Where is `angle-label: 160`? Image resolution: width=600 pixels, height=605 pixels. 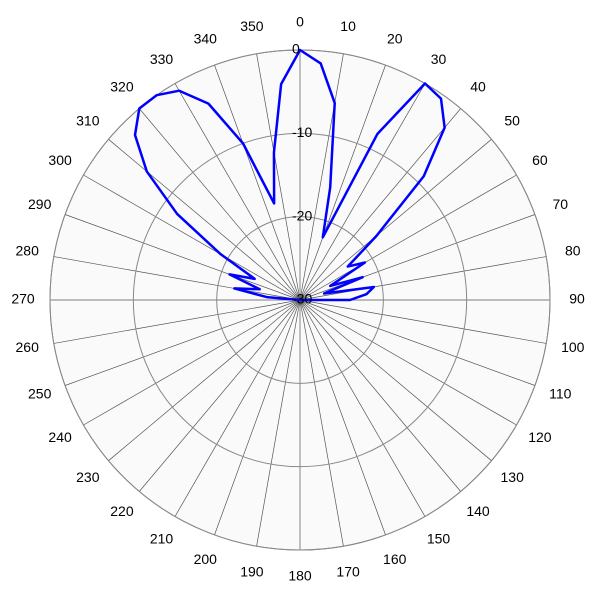
angle-label: 160 is located at coordinates (395, 559).